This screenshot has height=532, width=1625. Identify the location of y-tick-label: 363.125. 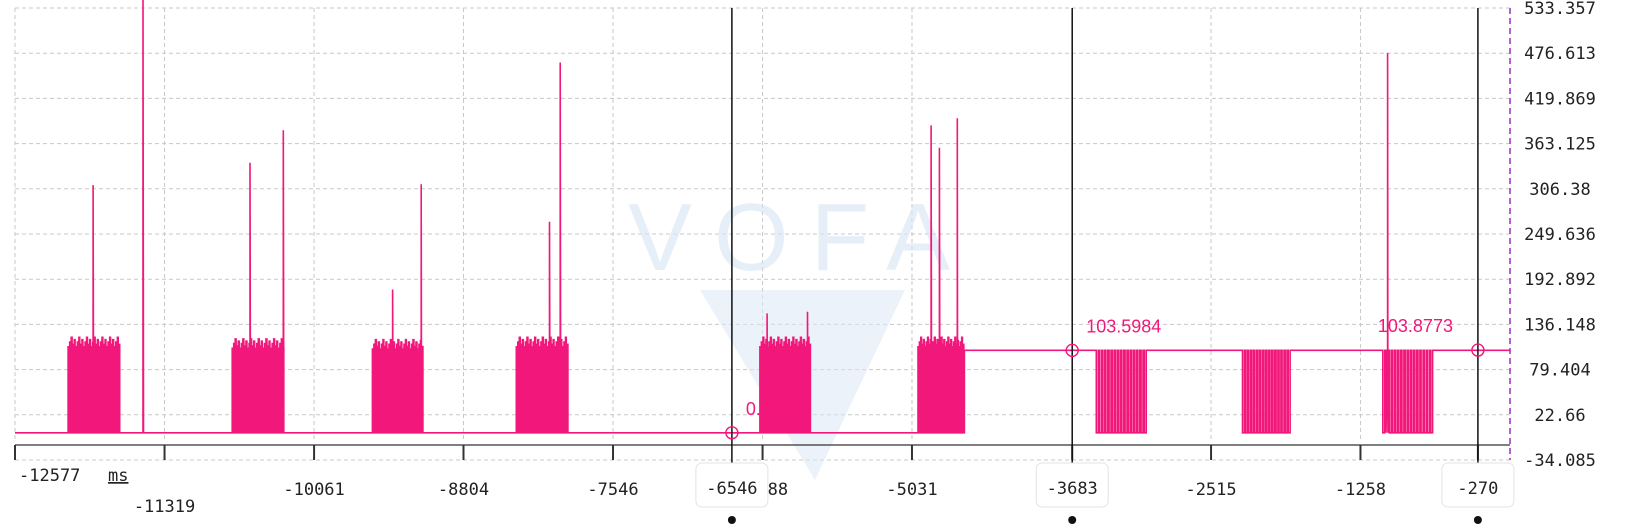
(1560, 145).